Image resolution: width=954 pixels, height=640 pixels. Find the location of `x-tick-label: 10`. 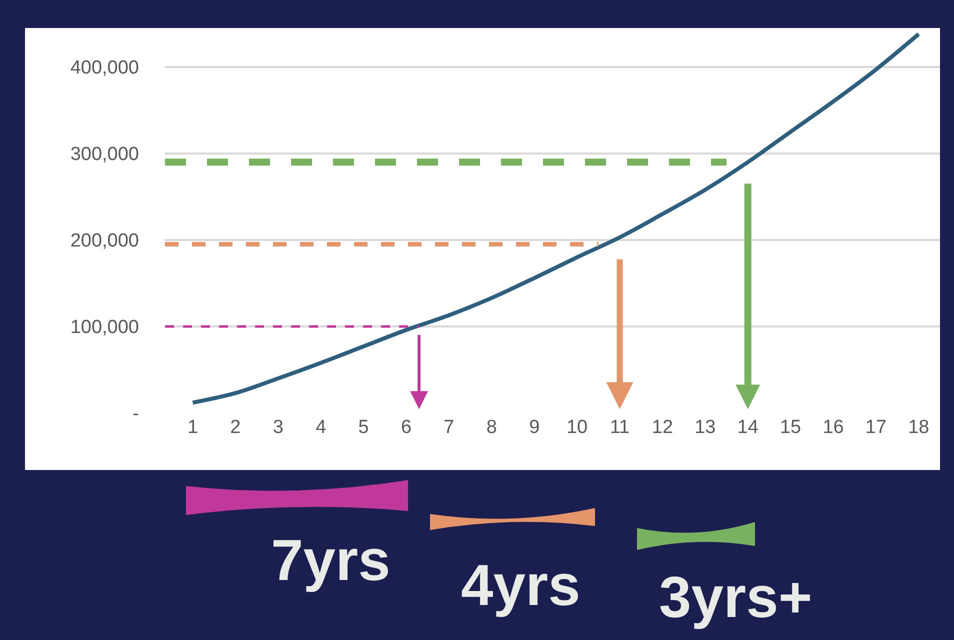

x-tick-label: 10 is located at coordinates (577, 427).